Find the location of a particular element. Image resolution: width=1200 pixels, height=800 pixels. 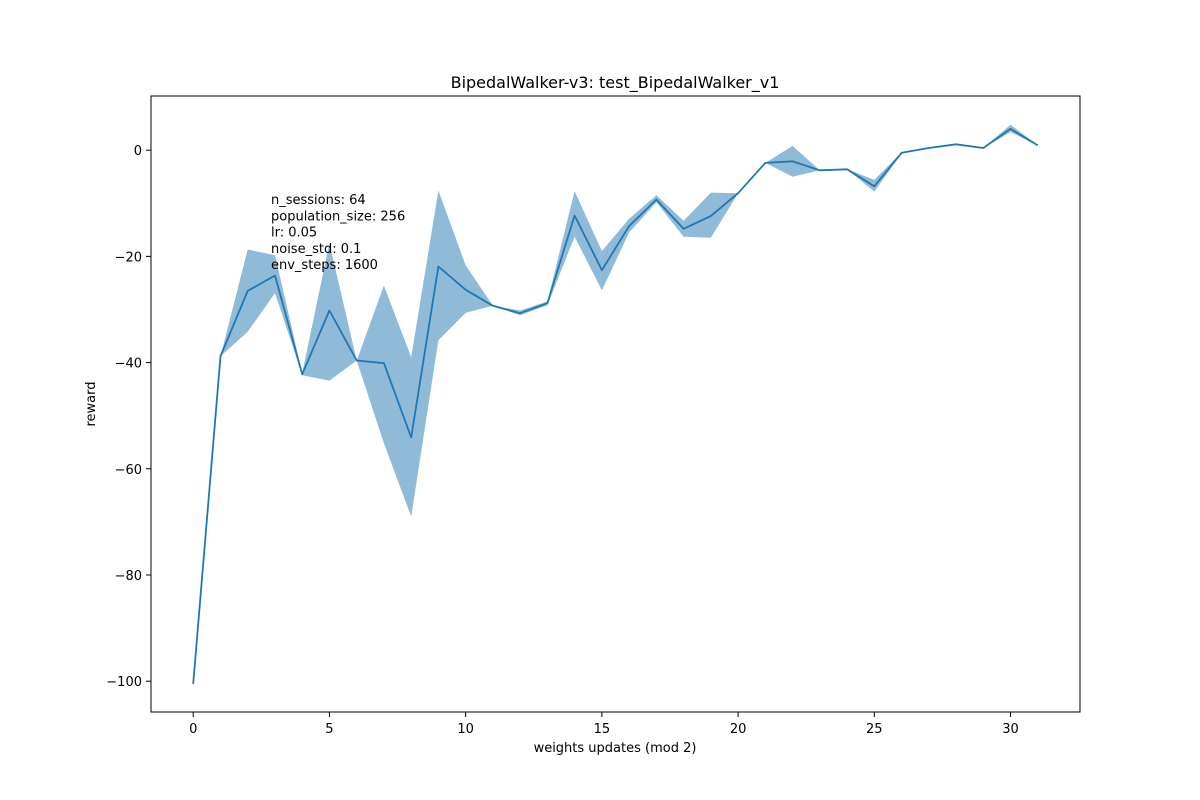

annotation-line: lr: 0.05 is located at coordinates (294, 233).